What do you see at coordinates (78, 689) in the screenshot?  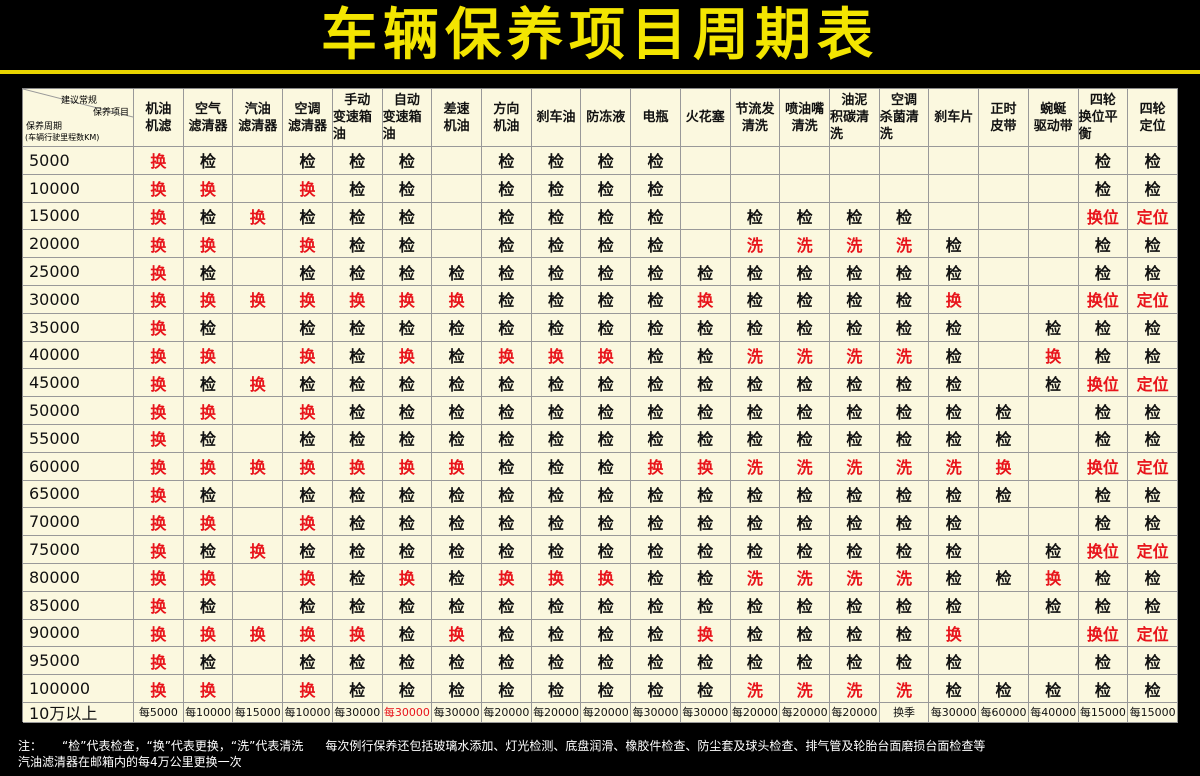 I see `row-label: 100000` at bounding box center [78, 689].